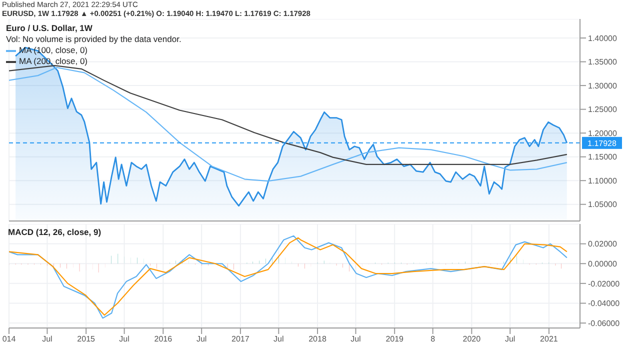  Describe the element at coordinates (50, 28) in the screenshot. I see `text: Euro / U.S. Dollar, 1W` at that location.